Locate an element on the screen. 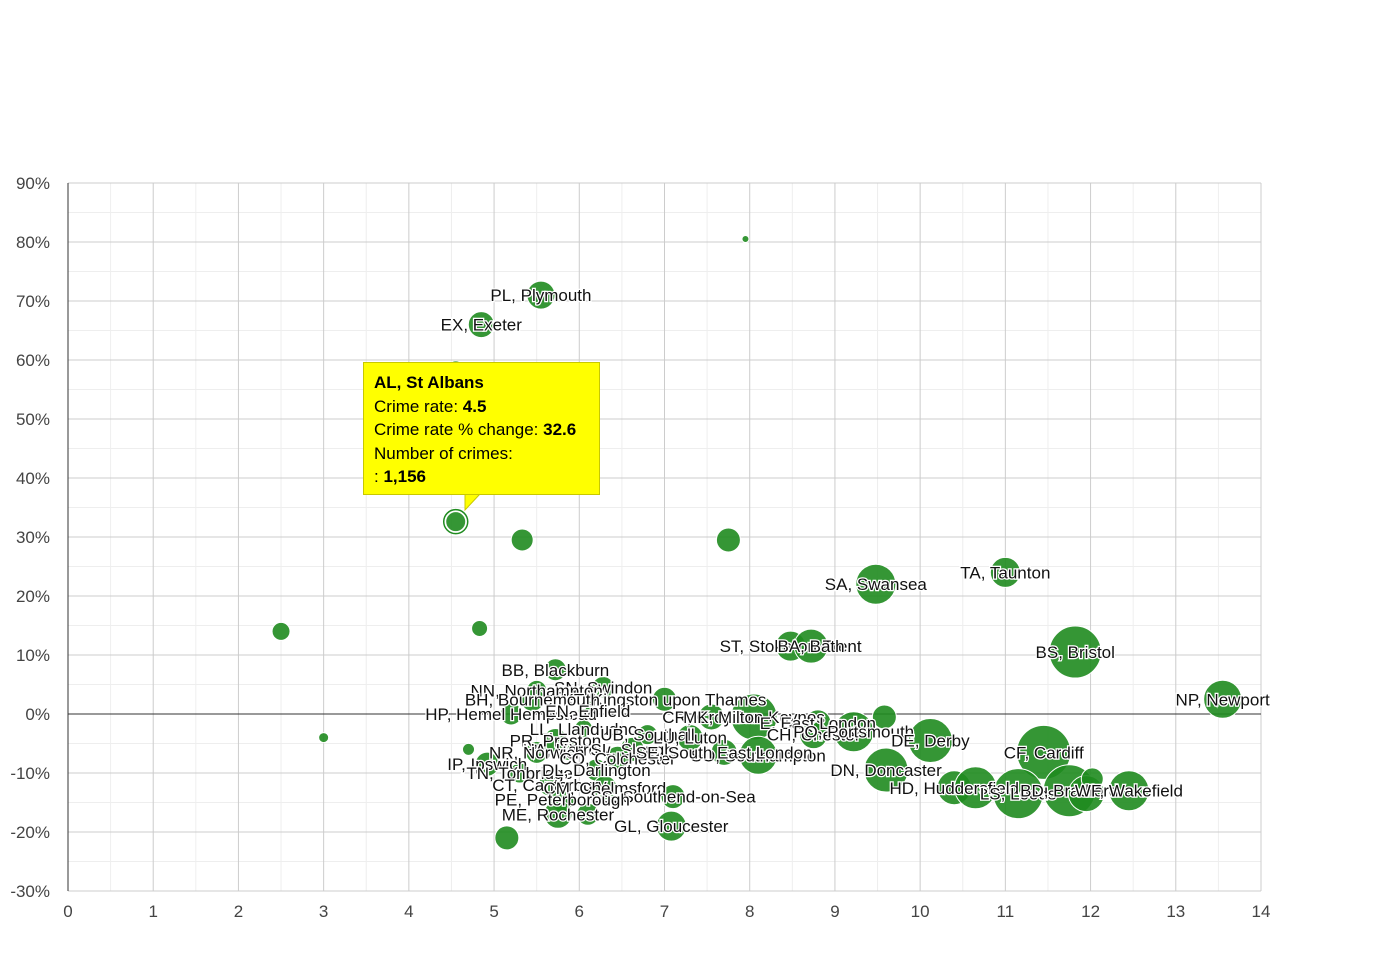  bubble-label: MK, Milton Keynes is located at coordinates (754, 717).